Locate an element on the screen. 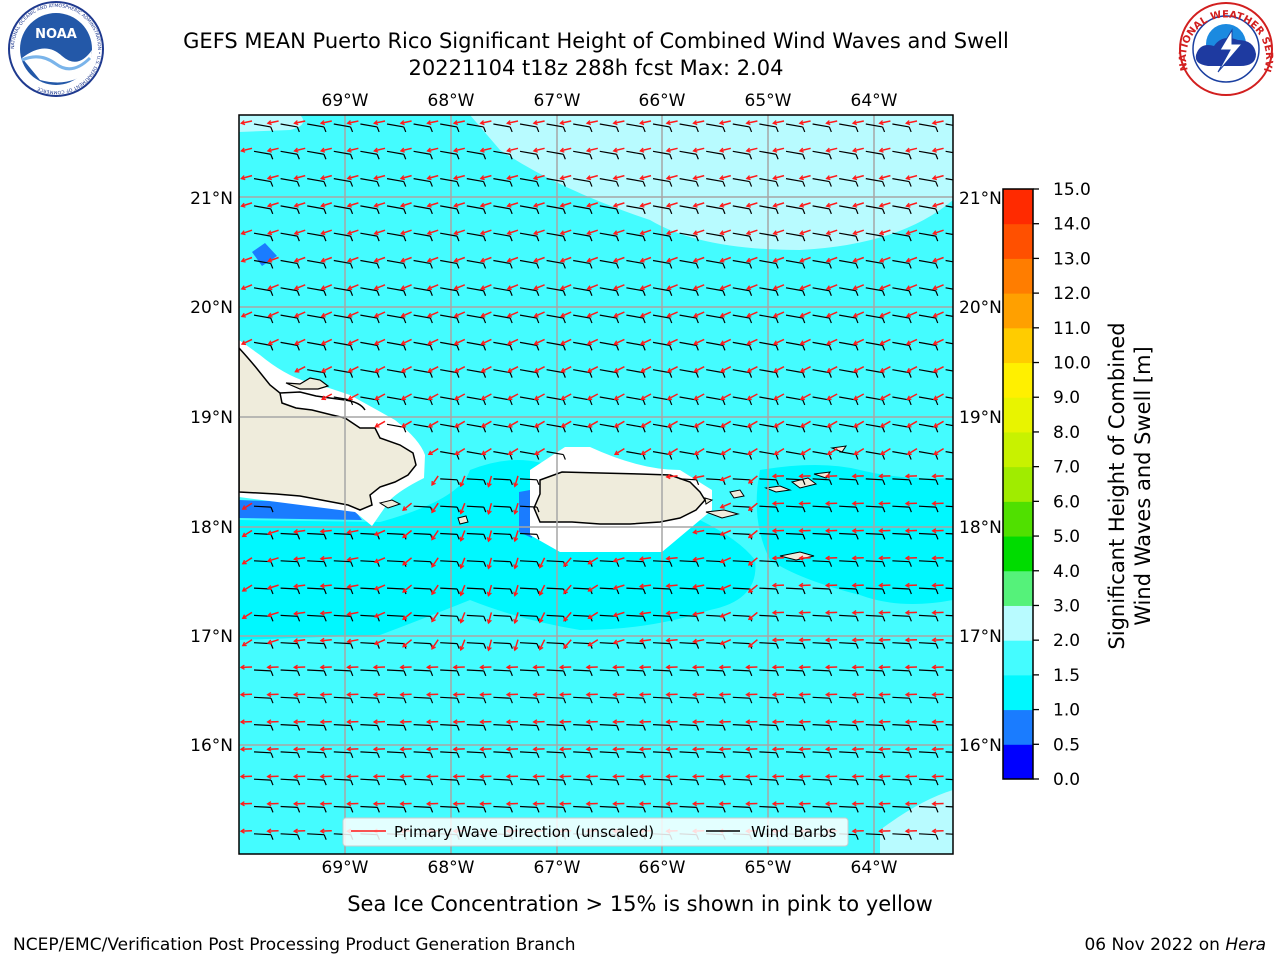 The width and height of the screenshot is (1280, 960). lon-label: 67°W is located at coordinates (557, 101).